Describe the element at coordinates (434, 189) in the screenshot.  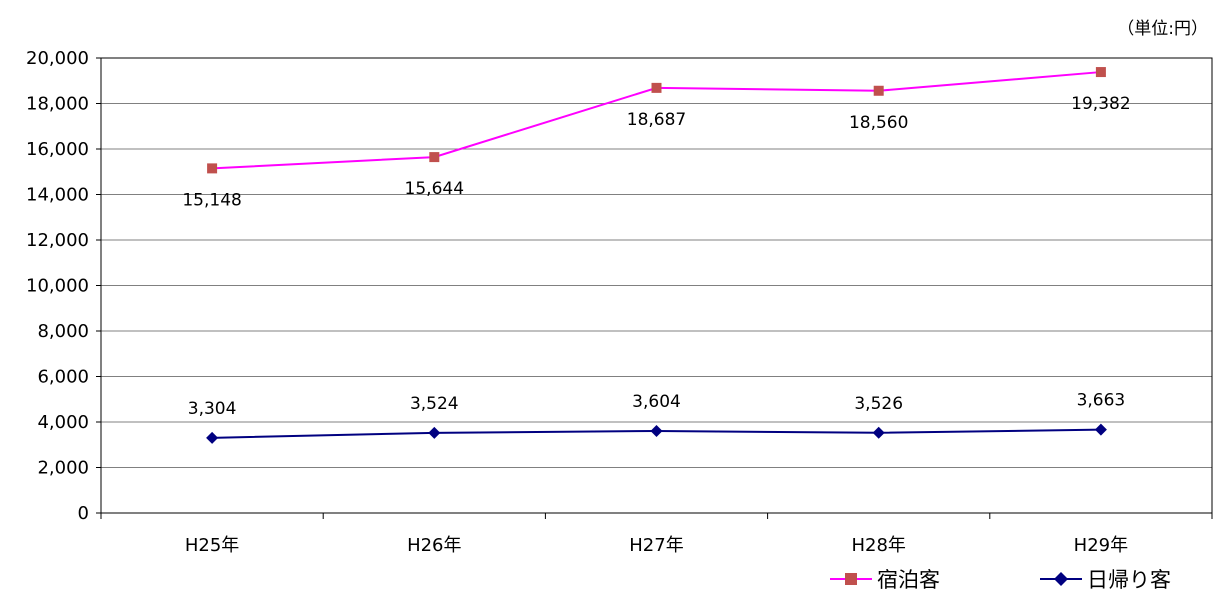
I see `data-label: 15,644` at that location.